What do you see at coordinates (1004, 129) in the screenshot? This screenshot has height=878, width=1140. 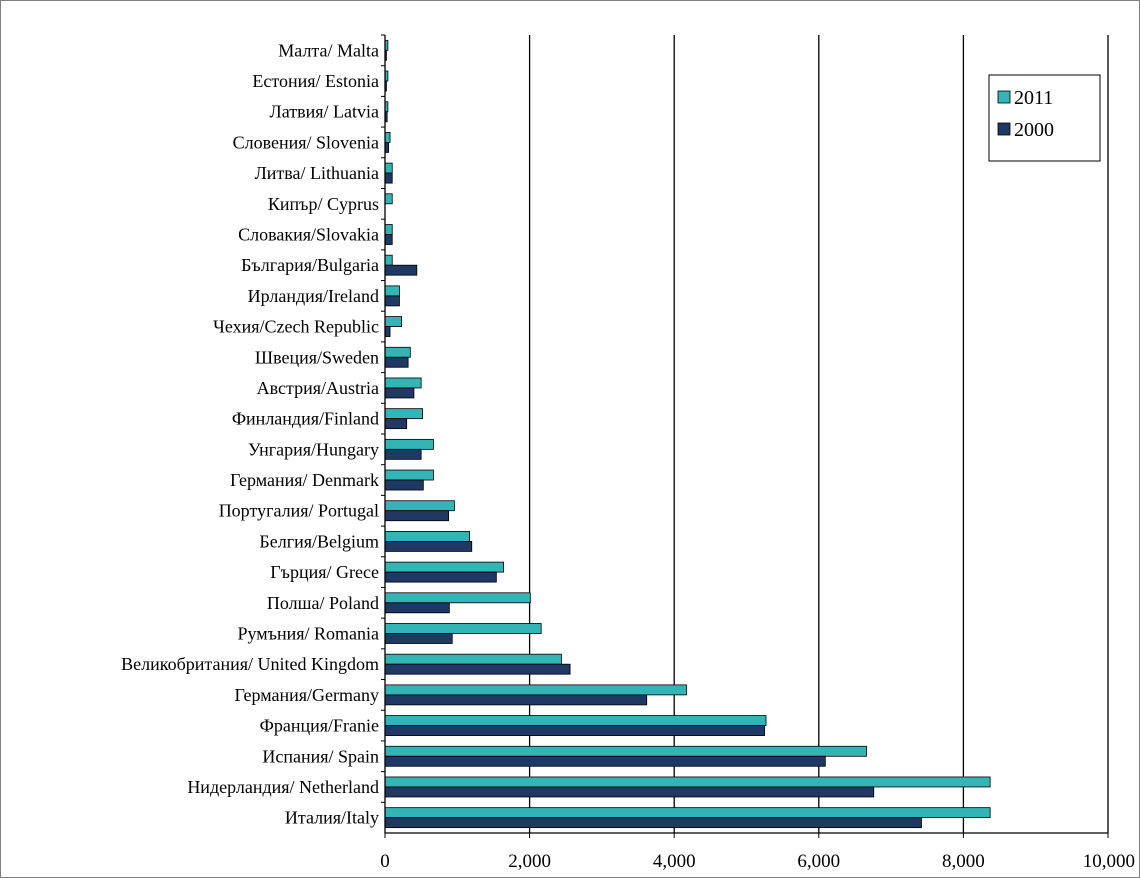 I see `legend-swatch-2000` at bounding box center [1004, 129].